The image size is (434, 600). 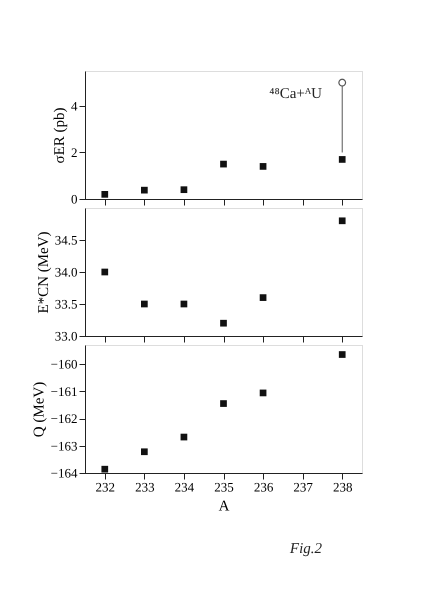 I want to click on y-tick-label: −164, so click(x=64, y=473).